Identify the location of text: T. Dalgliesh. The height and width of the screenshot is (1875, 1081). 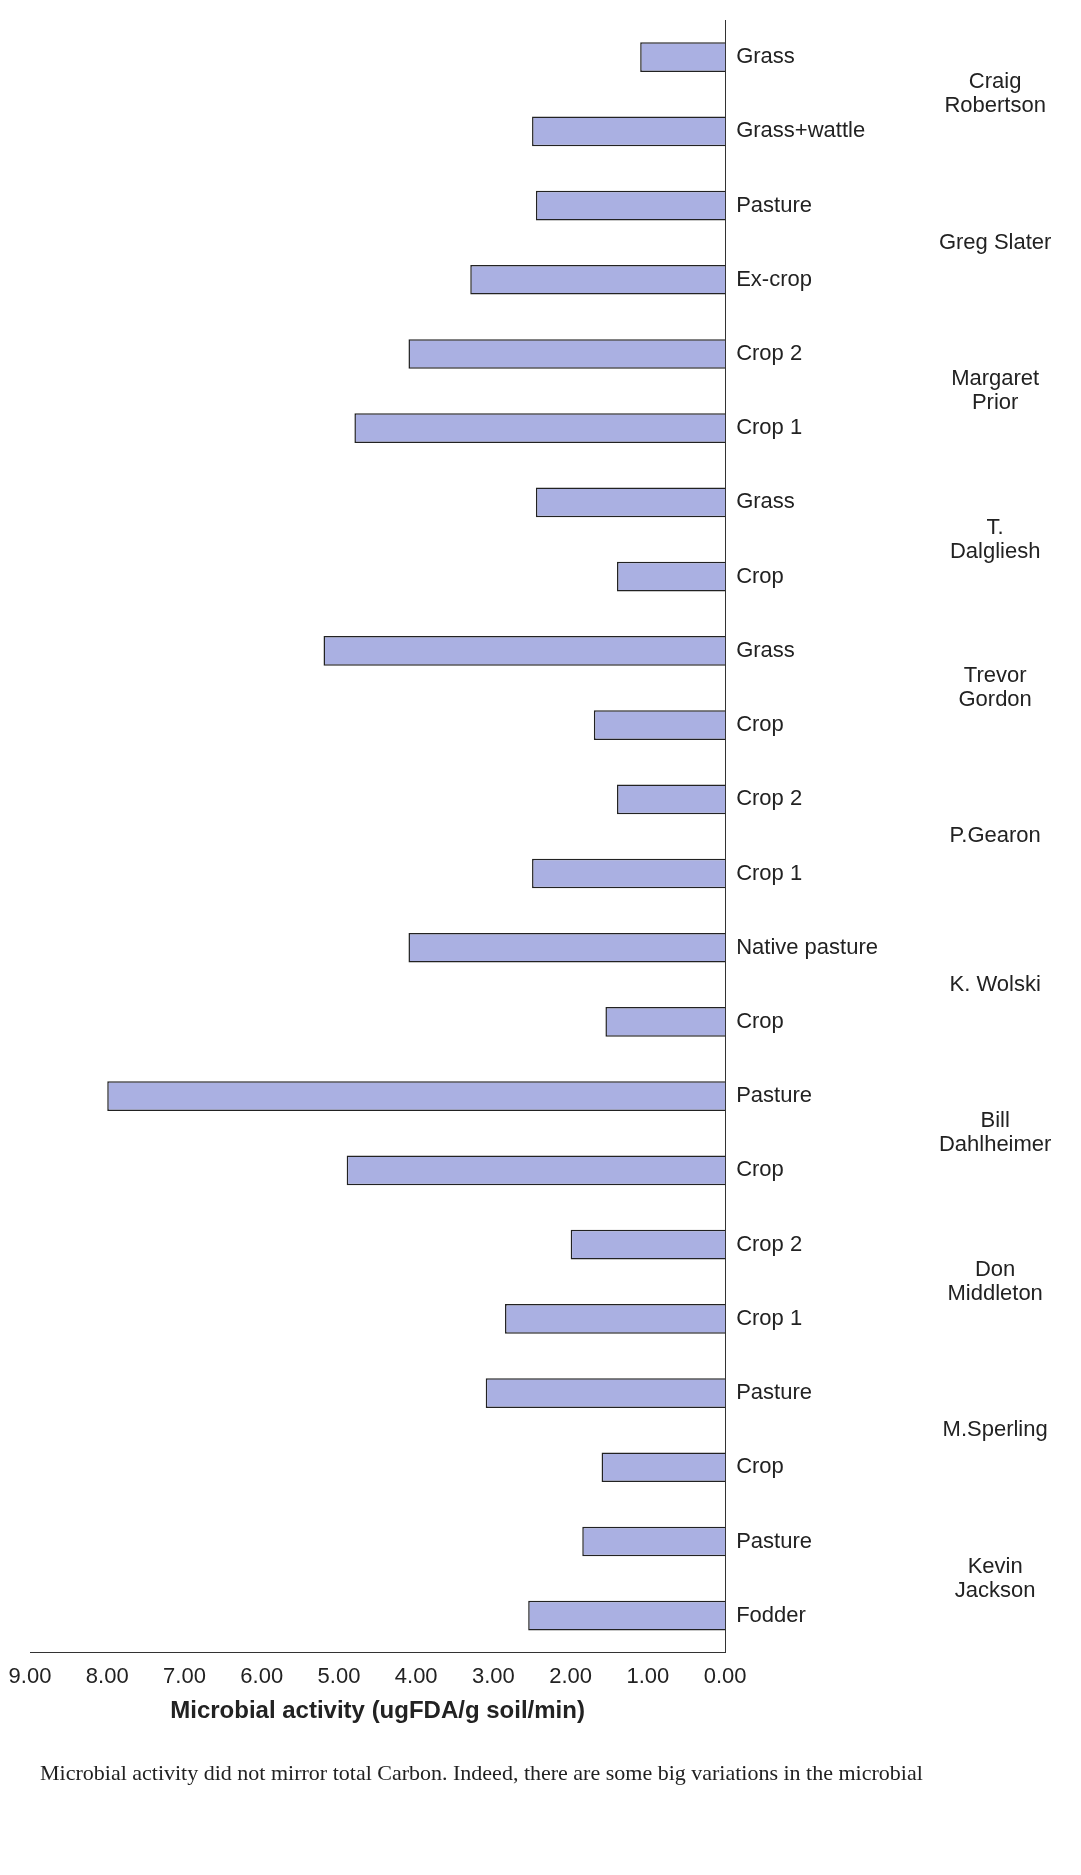
(995, 538).